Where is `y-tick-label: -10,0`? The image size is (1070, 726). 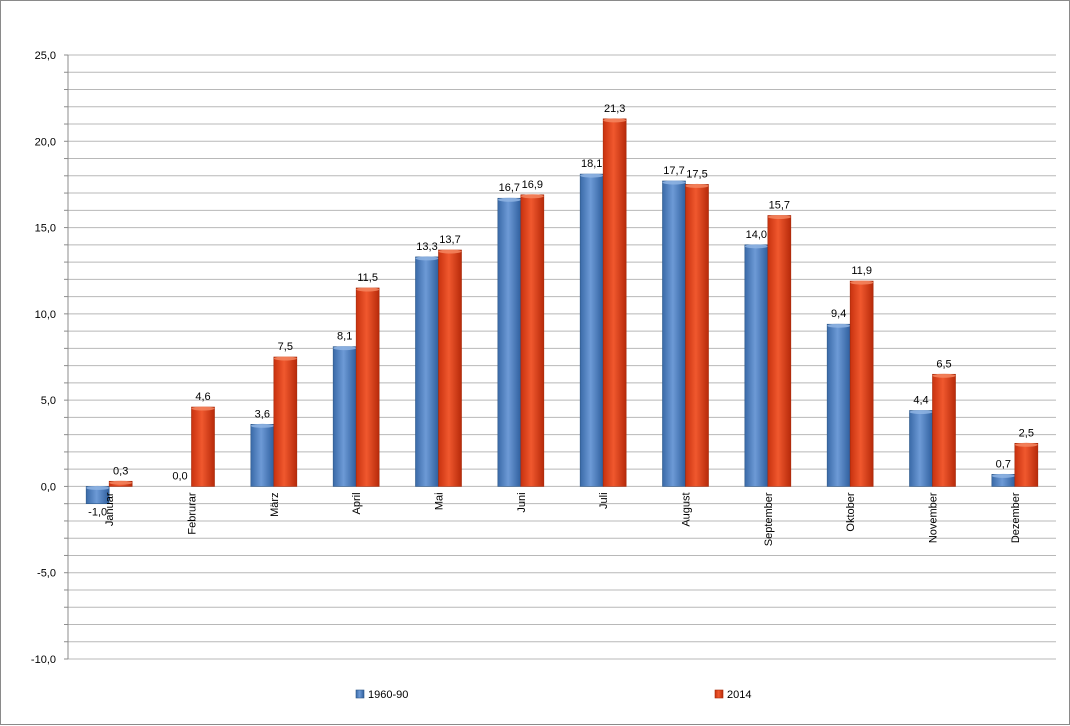
y-tick-label: -10,0 is located at coordinates (43, 660).